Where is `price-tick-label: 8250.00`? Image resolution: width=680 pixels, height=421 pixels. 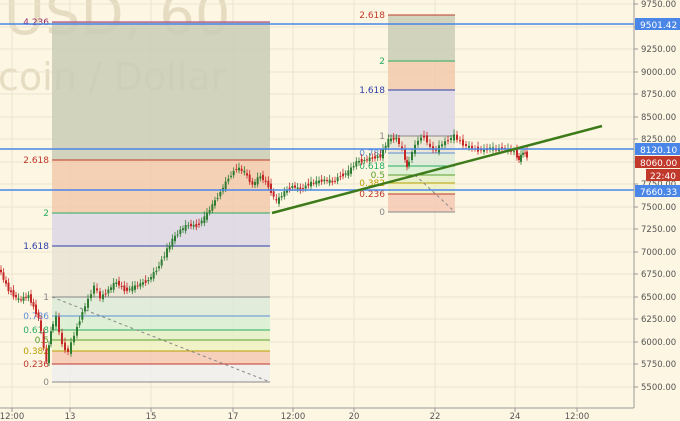
price-tick-label: 8250.00 is located at coordinates (658, 140).